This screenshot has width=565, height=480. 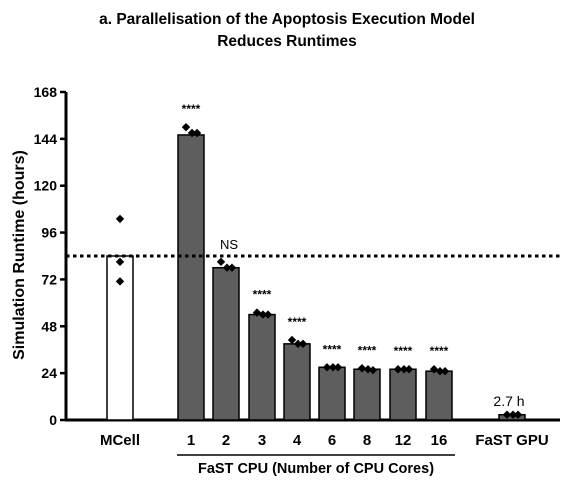 What do you see at coordinates (403, 440) in the screenshot?
I see `x-category-label-7: 12` at bounding box center [403, 440].